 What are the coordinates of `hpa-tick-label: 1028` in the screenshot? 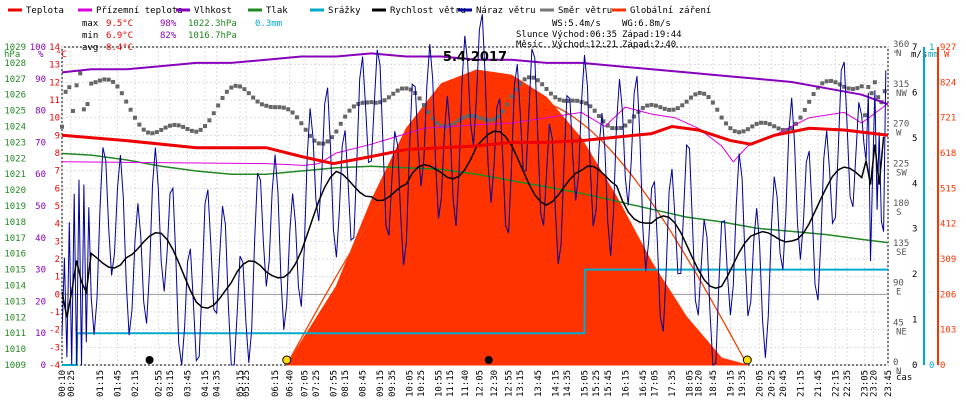 It's located at (15, 64).